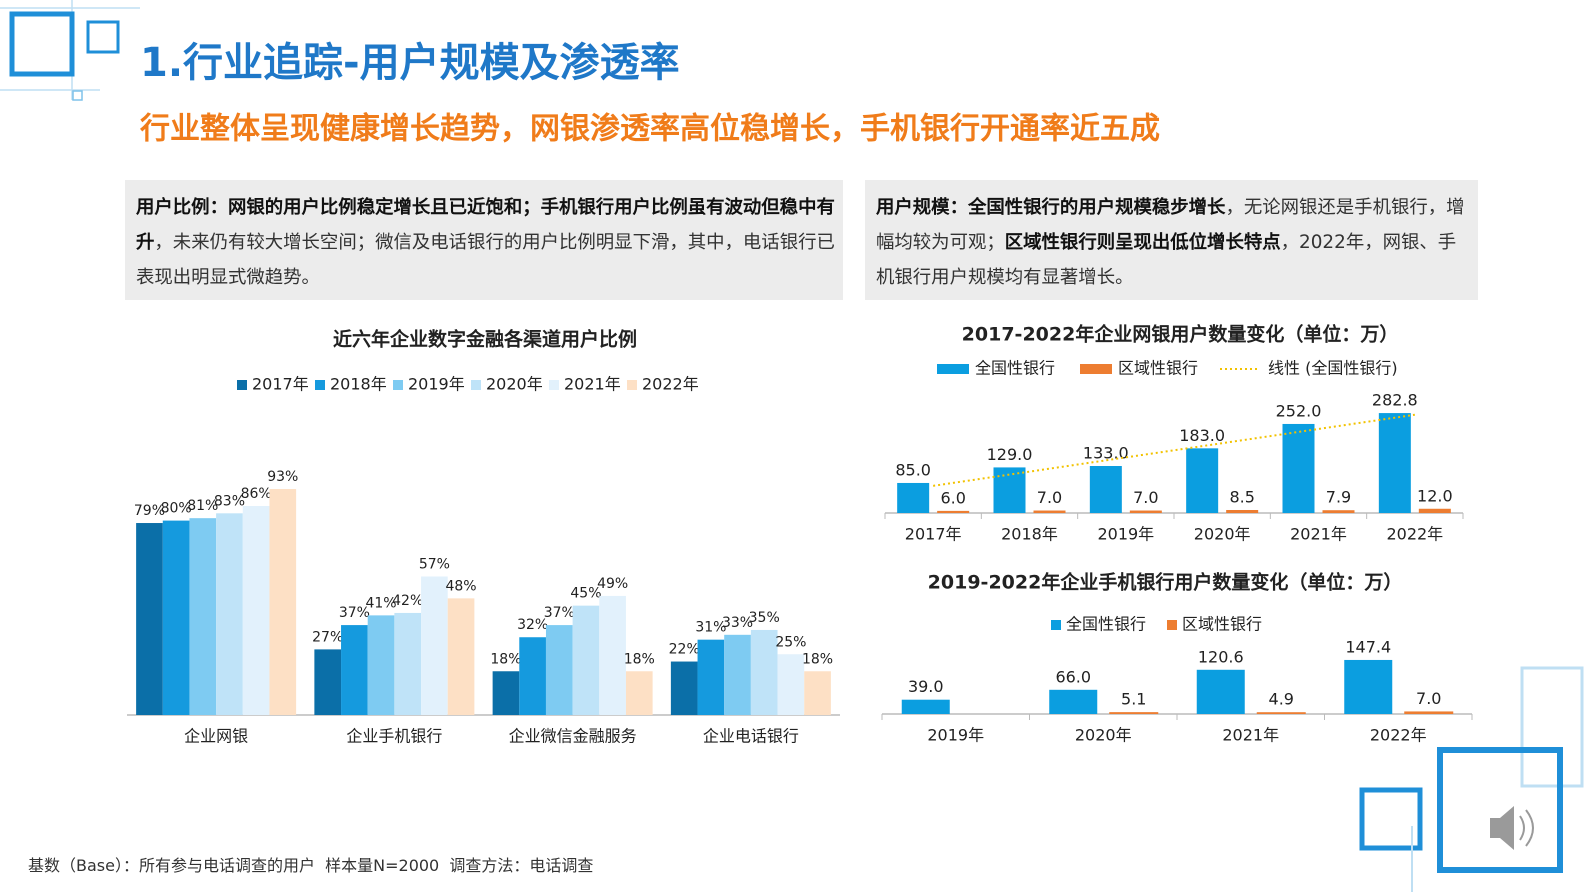 This screenshot has height=892, width=1587. Describe the element at coordinates (952, 497) in the screenshot. I see `data-label: 6.0` at that location.